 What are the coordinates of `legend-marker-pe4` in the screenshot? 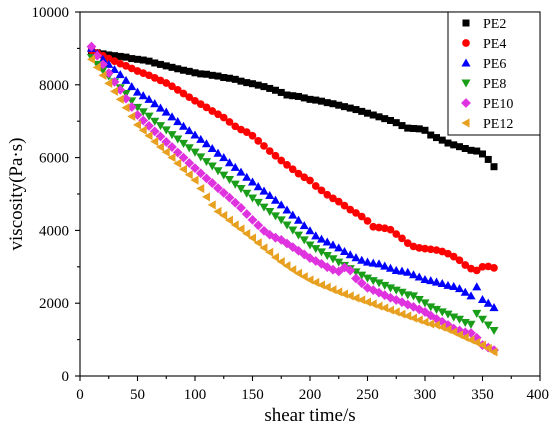 It's located at (466, 43).